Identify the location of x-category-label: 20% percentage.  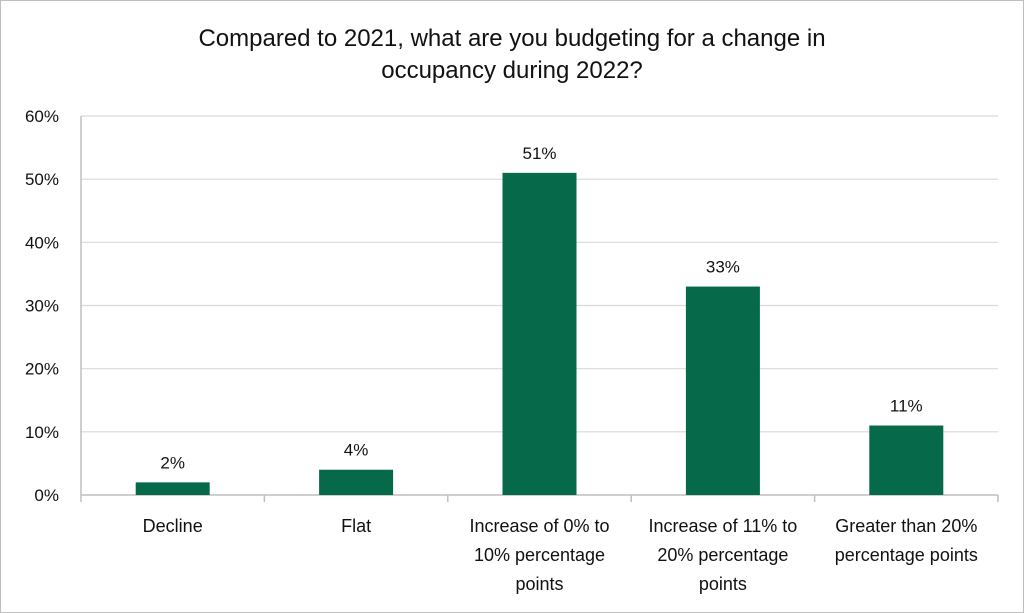
(722, 555).